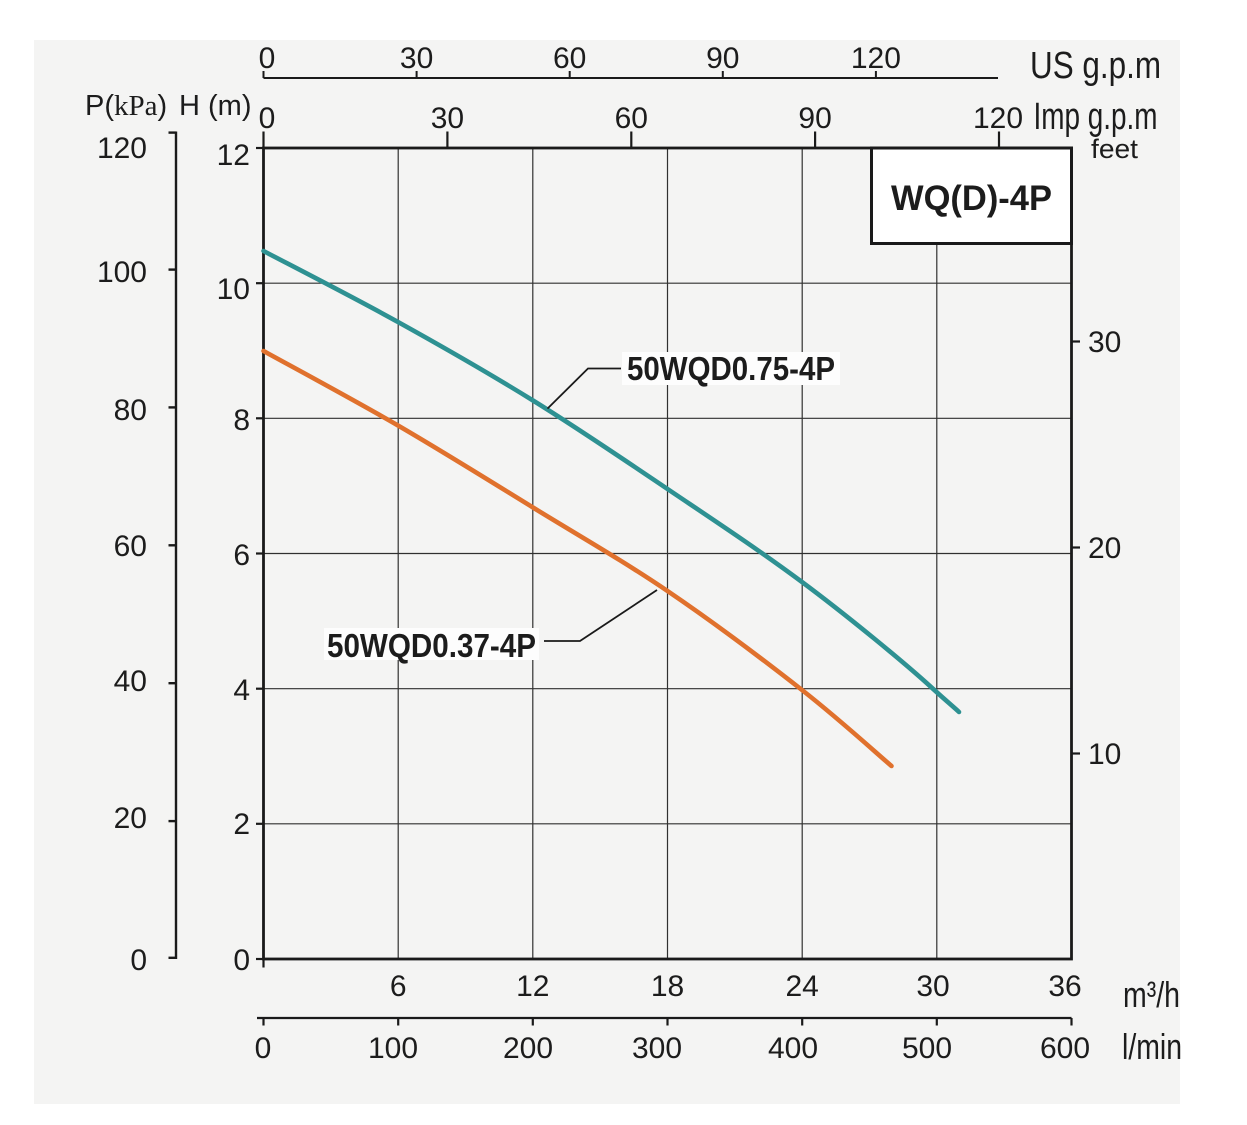  What do you see at coordinates (927, 1048) in the screenshot?
I see `svg-text: 500` at bounding box center [927, 1048].